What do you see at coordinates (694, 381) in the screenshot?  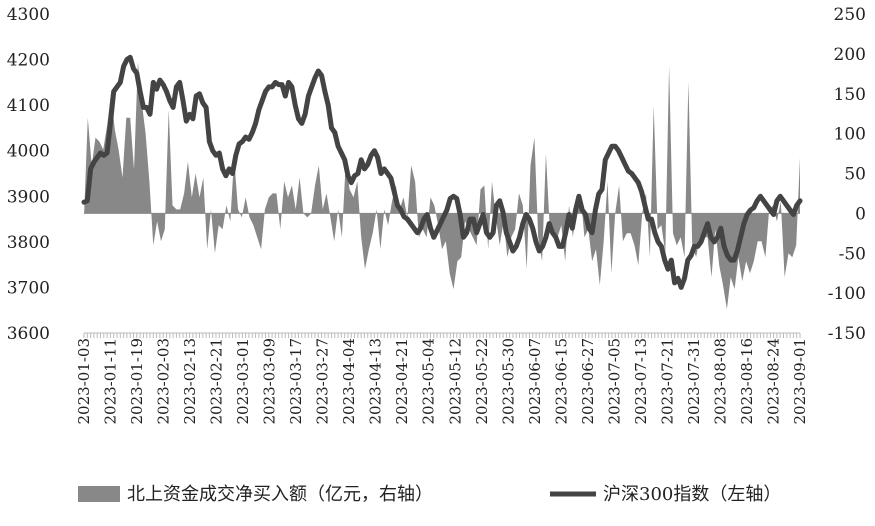 I see `x-tick-label: 2023-07-31` at bounding box center [694, 381].